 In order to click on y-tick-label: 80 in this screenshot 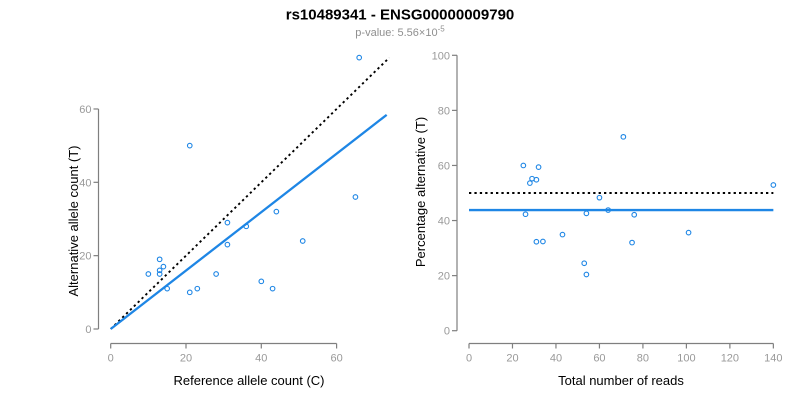, I will do `click(444, 111)`.